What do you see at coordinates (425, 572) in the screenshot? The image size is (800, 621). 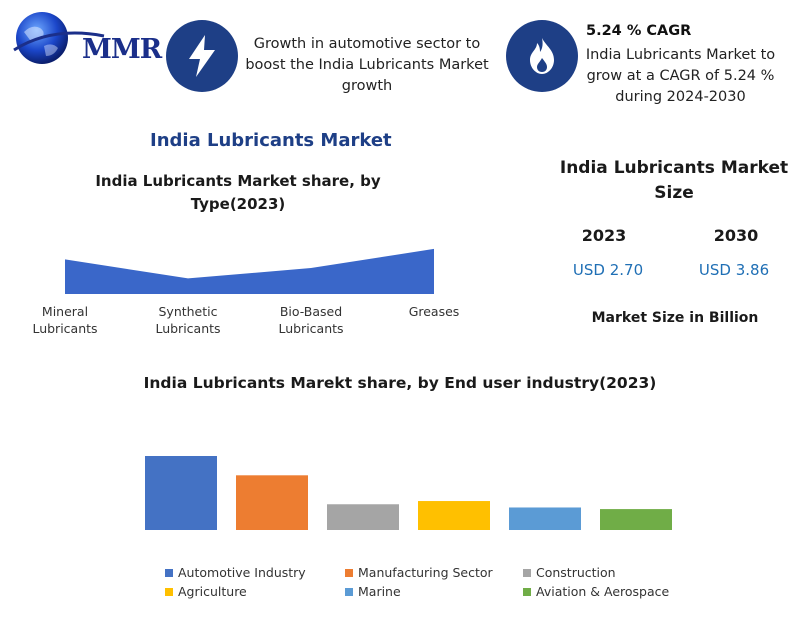 I see `legend-label: Manufacturing Sector` at bounding box center [425, 572].